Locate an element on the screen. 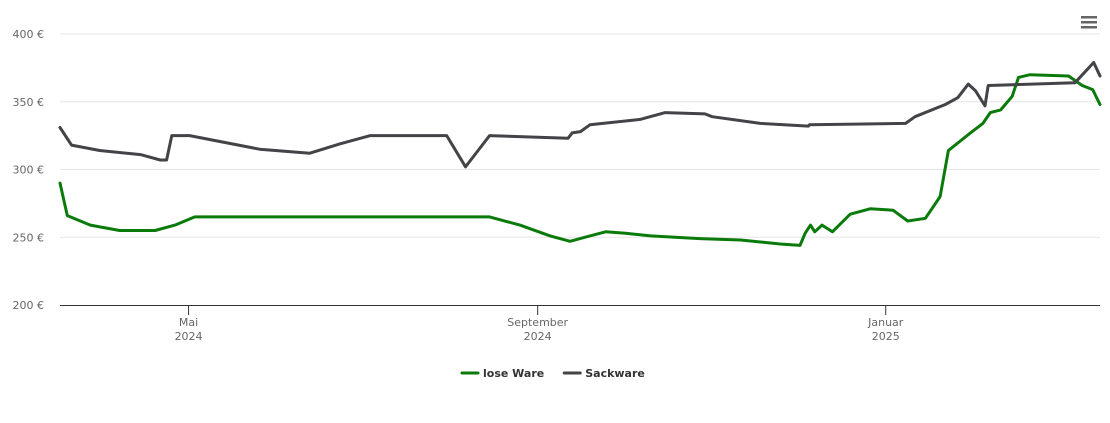  y-tick-label: 250 € is located at coordinates (29, 237).